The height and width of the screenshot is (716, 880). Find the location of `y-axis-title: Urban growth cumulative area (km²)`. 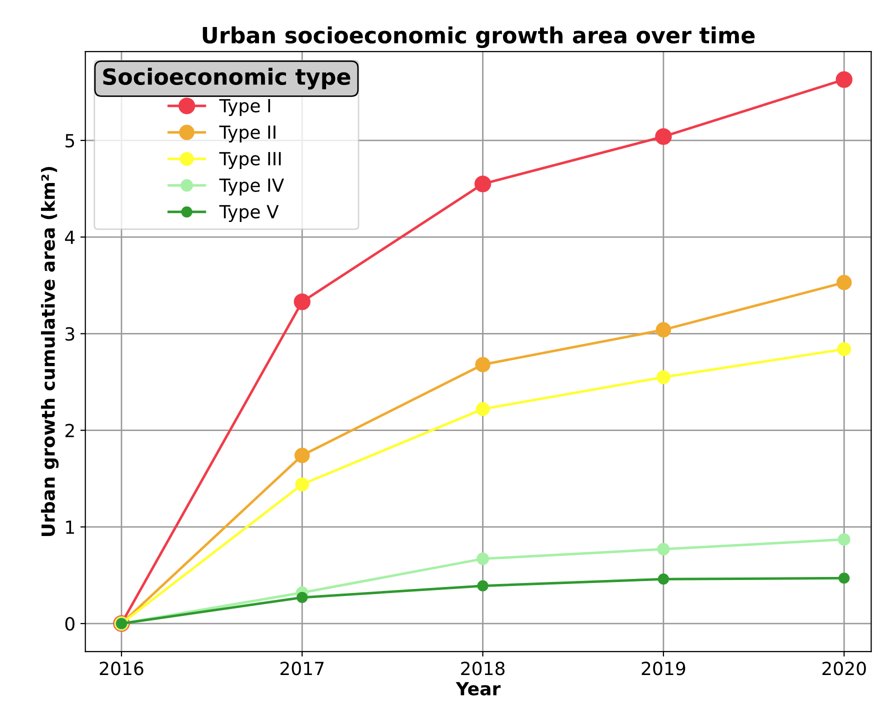

y-axis-title: Urban growth cumulative area (km²) is located at coordinates (49, 351).